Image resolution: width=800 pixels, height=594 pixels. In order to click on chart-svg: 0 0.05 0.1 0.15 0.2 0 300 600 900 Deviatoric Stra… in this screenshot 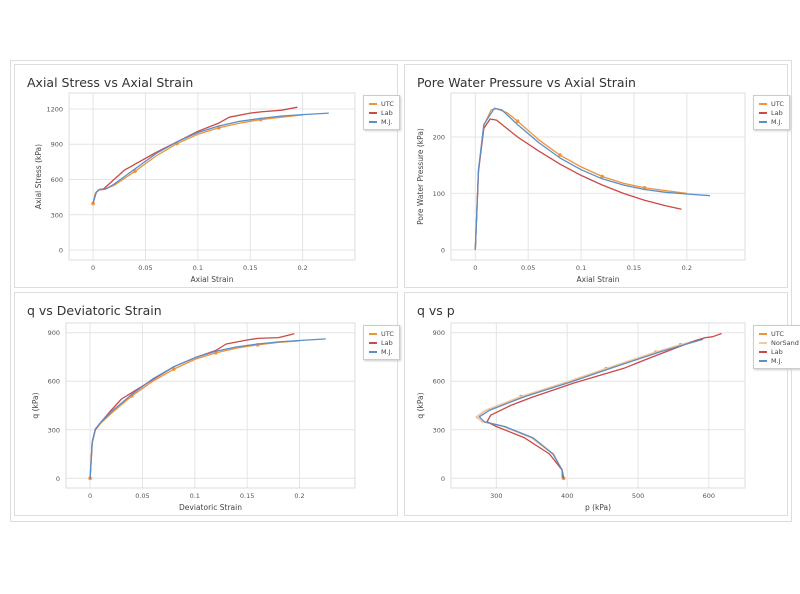, I will do `click(193, 417)`.